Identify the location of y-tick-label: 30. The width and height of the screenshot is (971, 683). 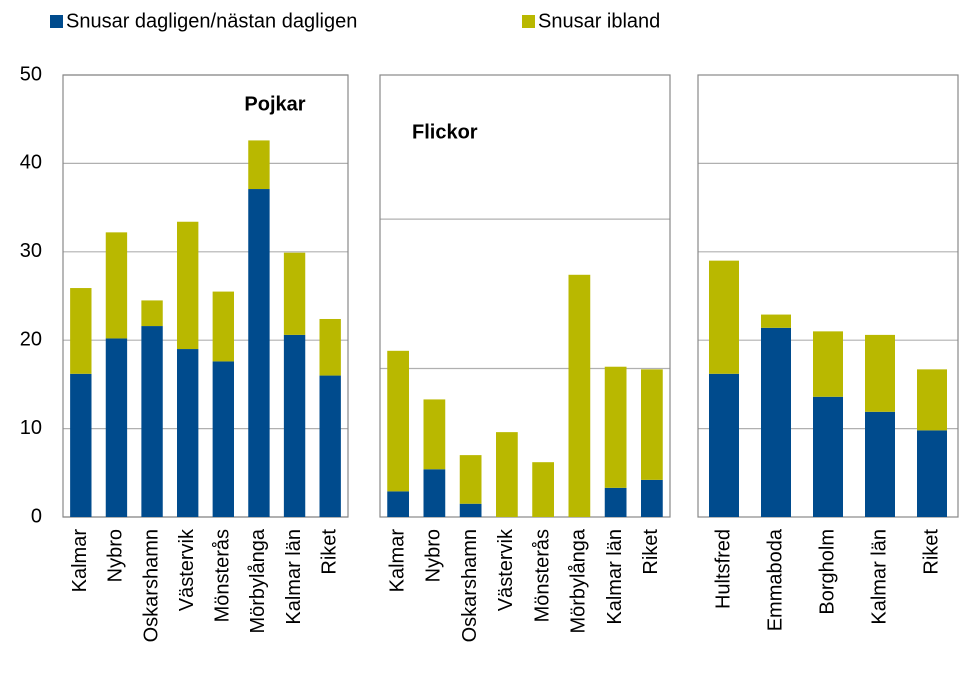
(31, 251).